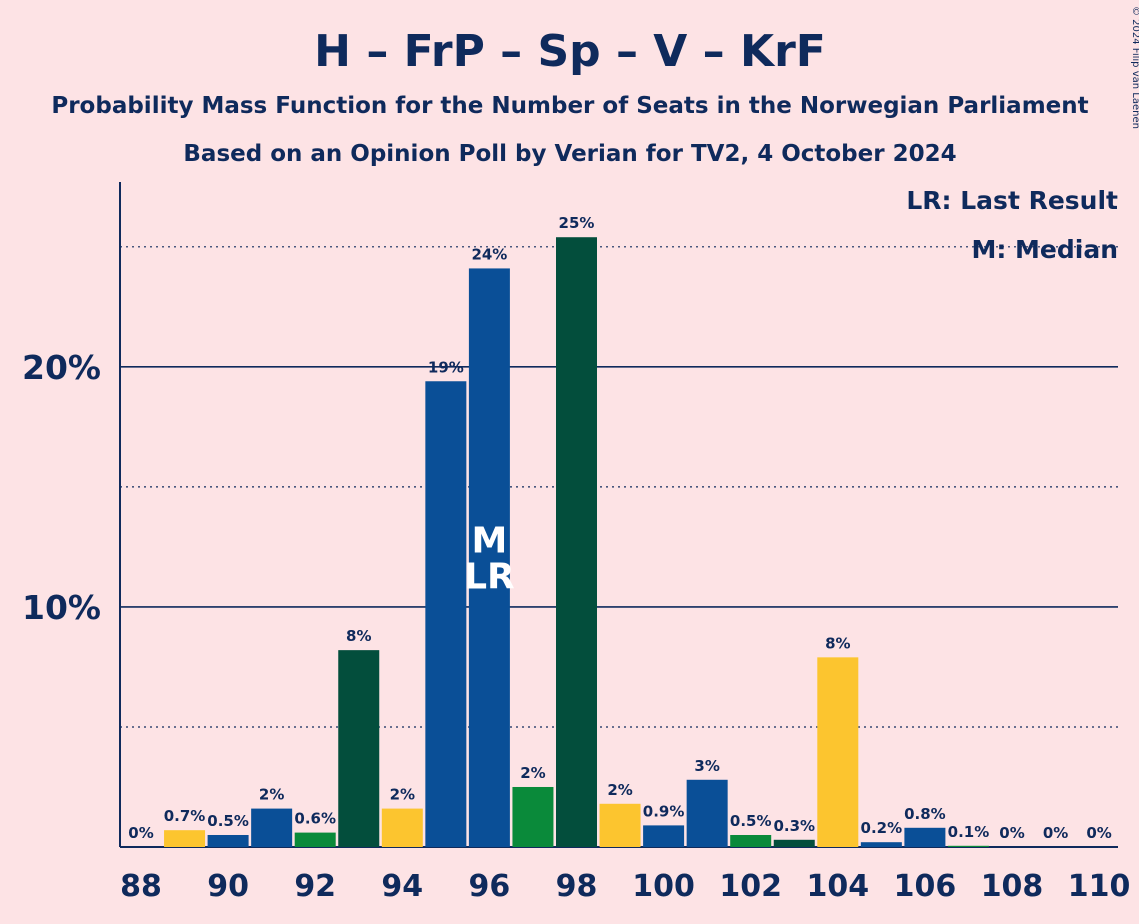  Describe the element at coordinates (882, 828) in the screenshot. I see `data-label: 0.2%` at that location.